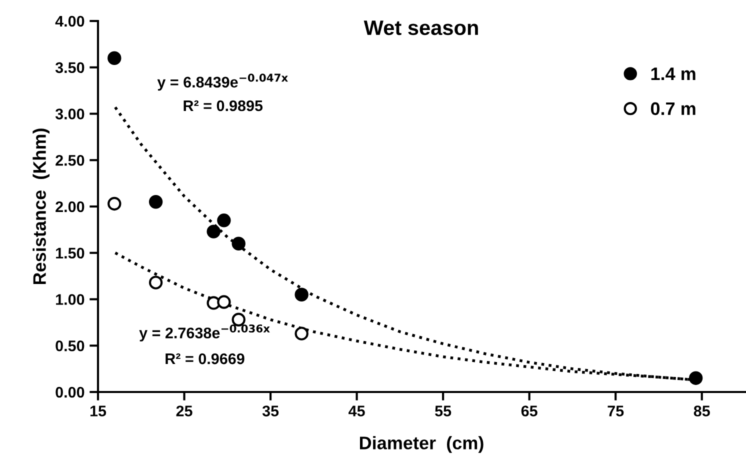 This screenshot has width=746, height=469. I want to click on annotation: R² = 0.9895, so click(223, 106).